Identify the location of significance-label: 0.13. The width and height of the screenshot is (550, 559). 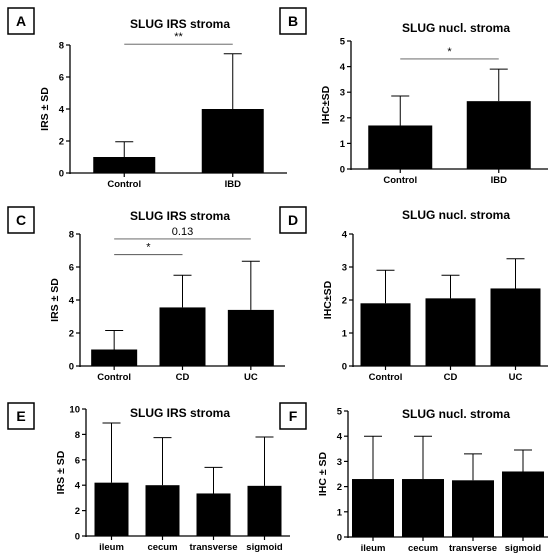
(182, 232).